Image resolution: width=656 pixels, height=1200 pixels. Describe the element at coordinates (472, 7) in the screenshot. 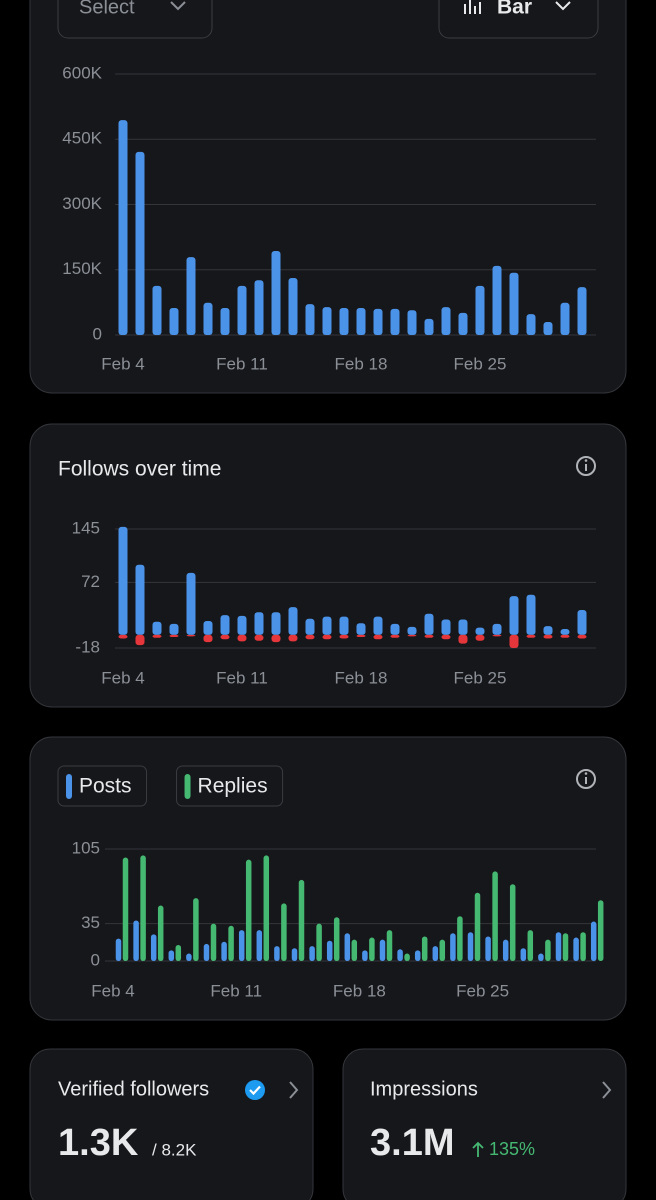

I see `bar-icon` at that location.